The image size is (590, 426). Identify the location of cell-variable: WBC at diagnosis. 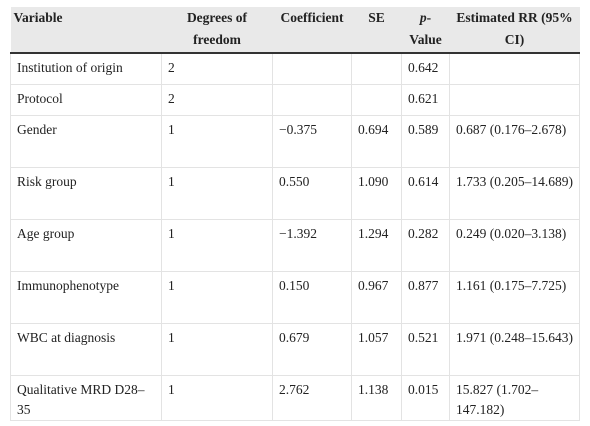
(86, 349).